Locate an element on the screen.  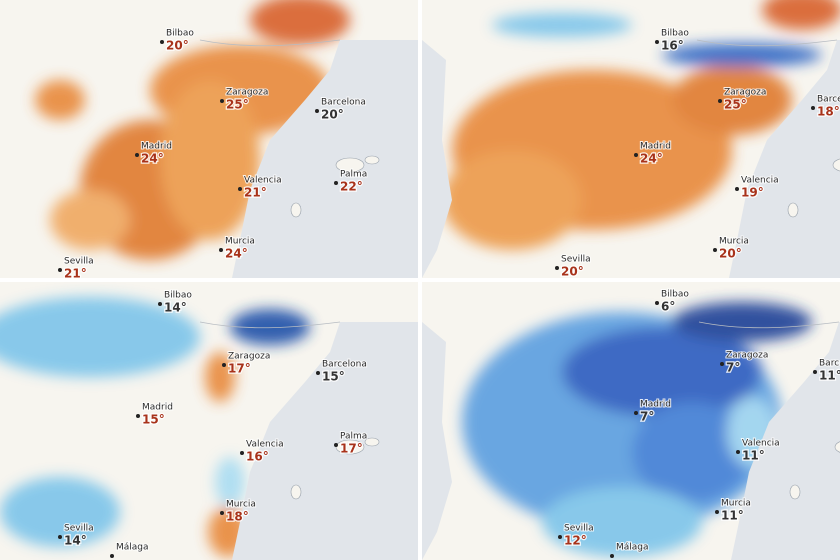
city-name: Barc is located at coordinates (829, 364).